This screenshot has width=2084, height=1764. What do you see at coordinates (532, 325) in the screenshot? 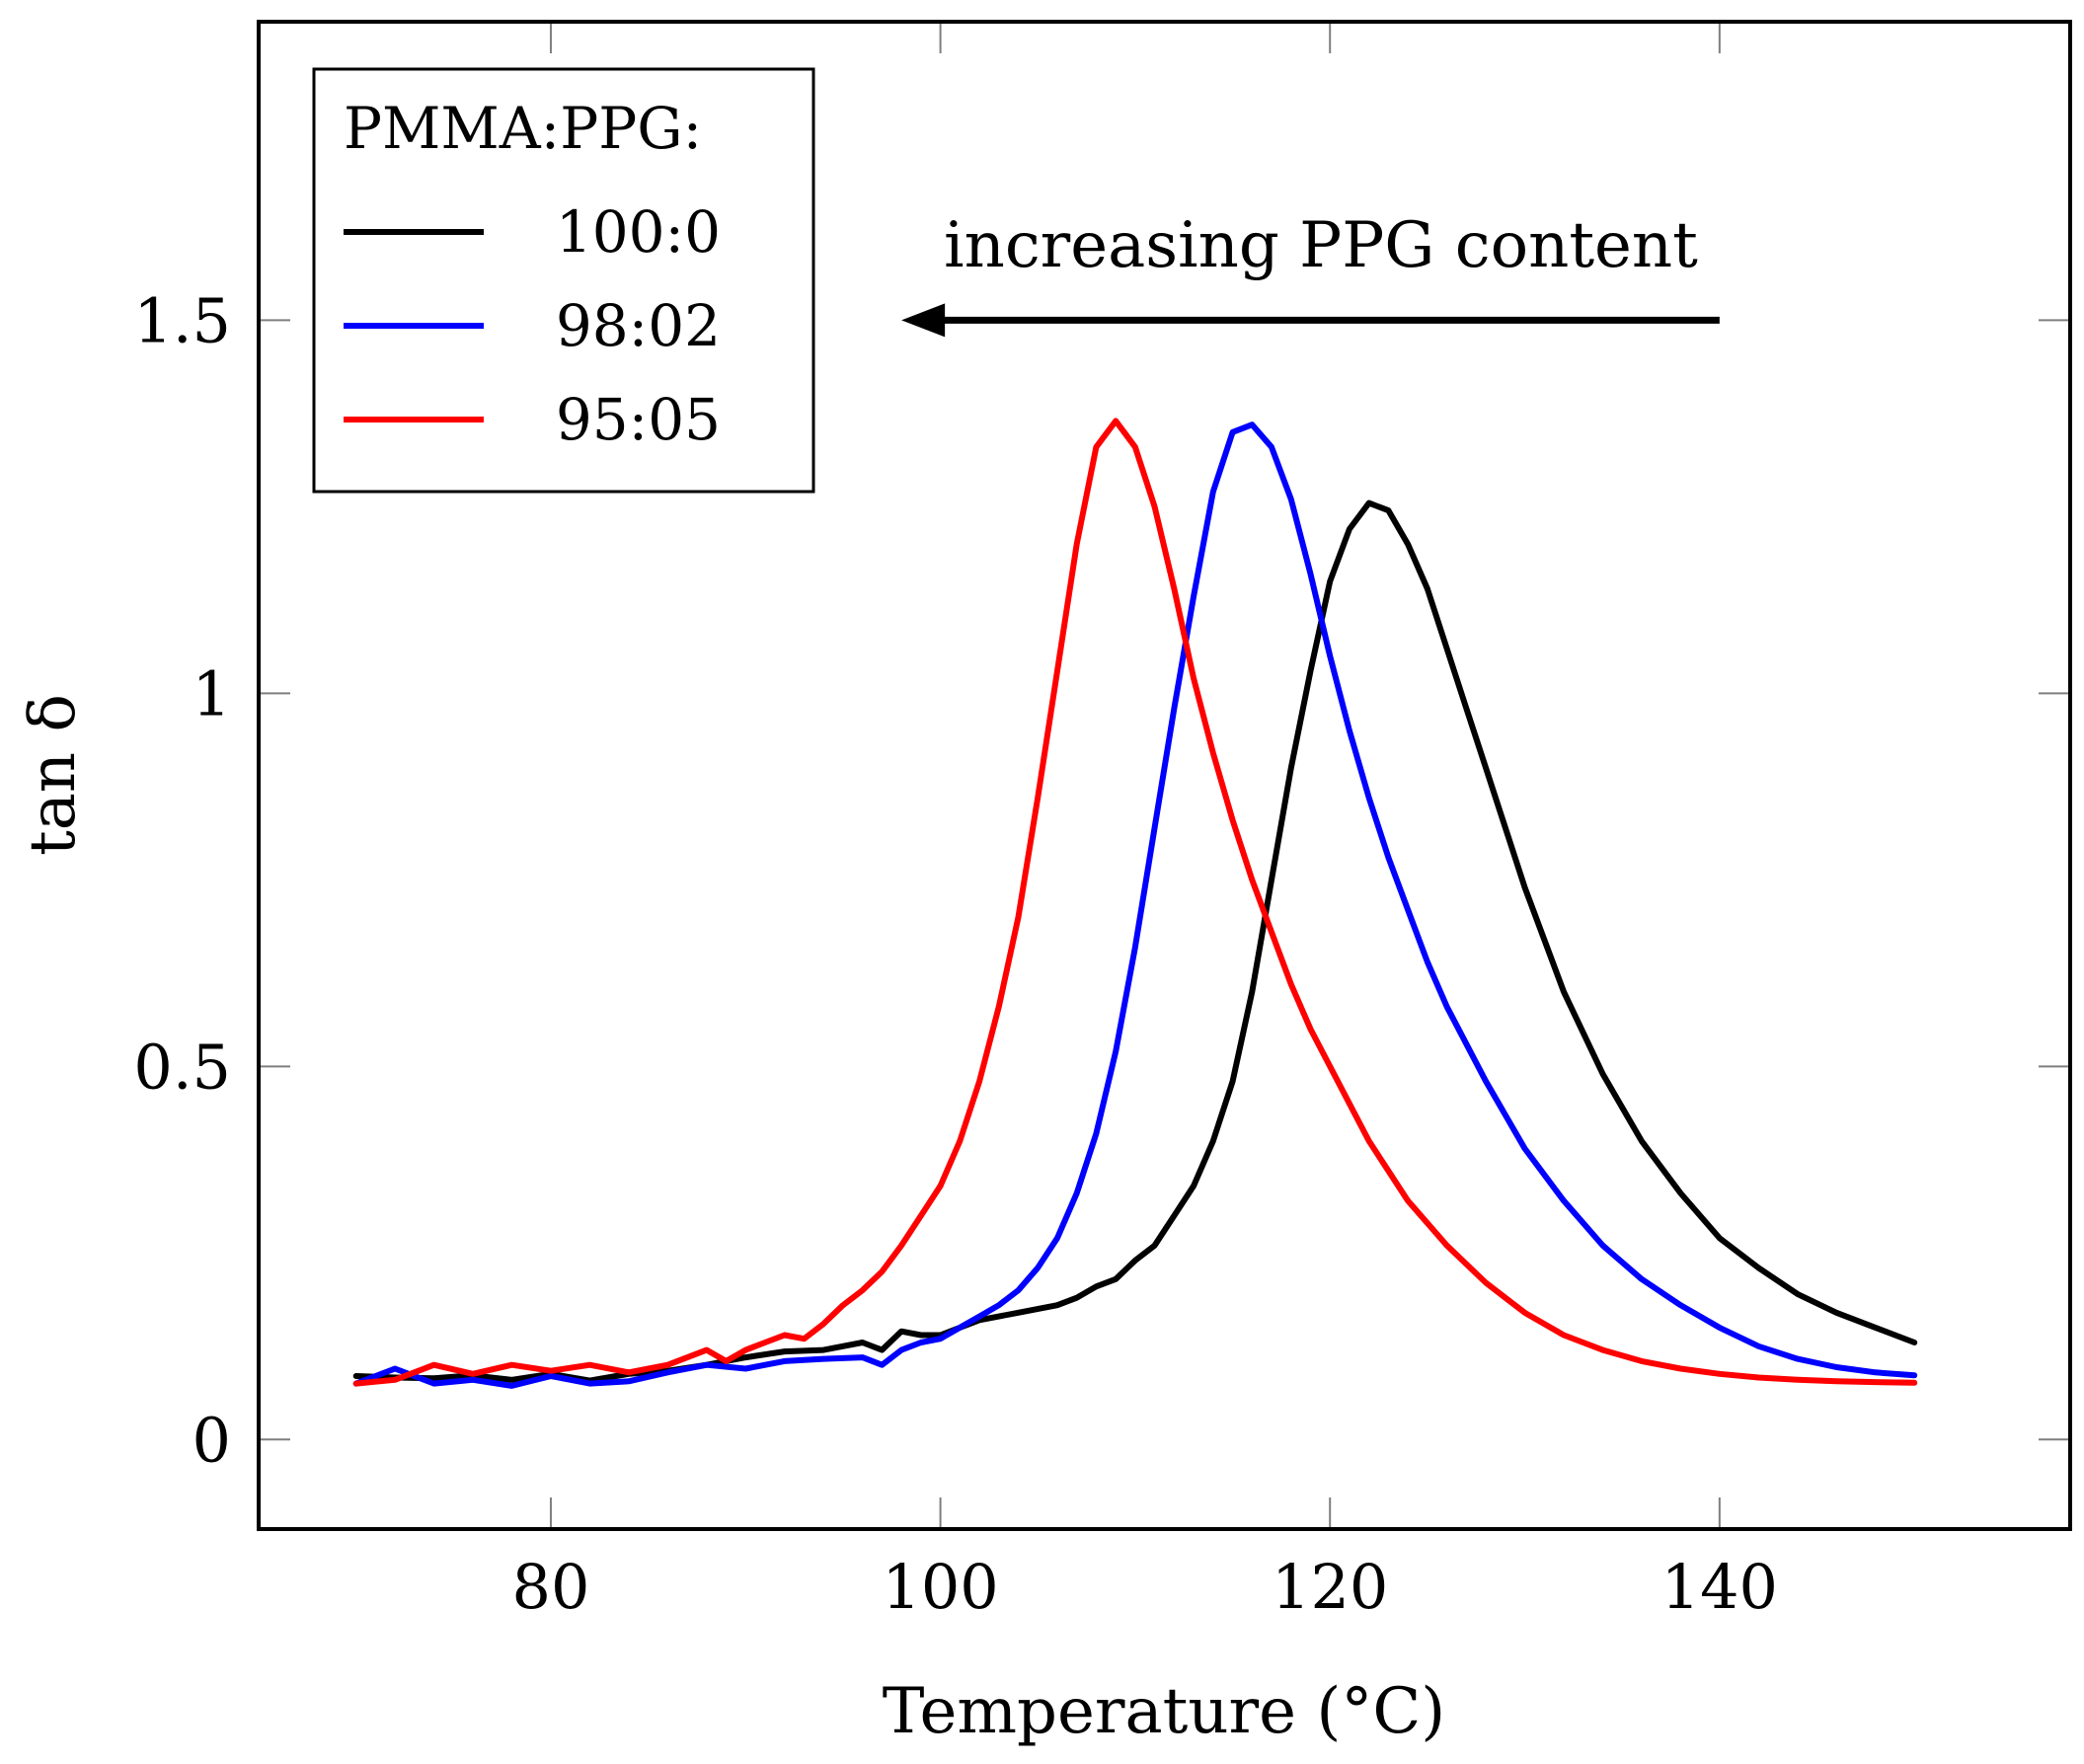
I see `legend-entries: 100:0 98:02 95:05` at bounding box center [532, 325].